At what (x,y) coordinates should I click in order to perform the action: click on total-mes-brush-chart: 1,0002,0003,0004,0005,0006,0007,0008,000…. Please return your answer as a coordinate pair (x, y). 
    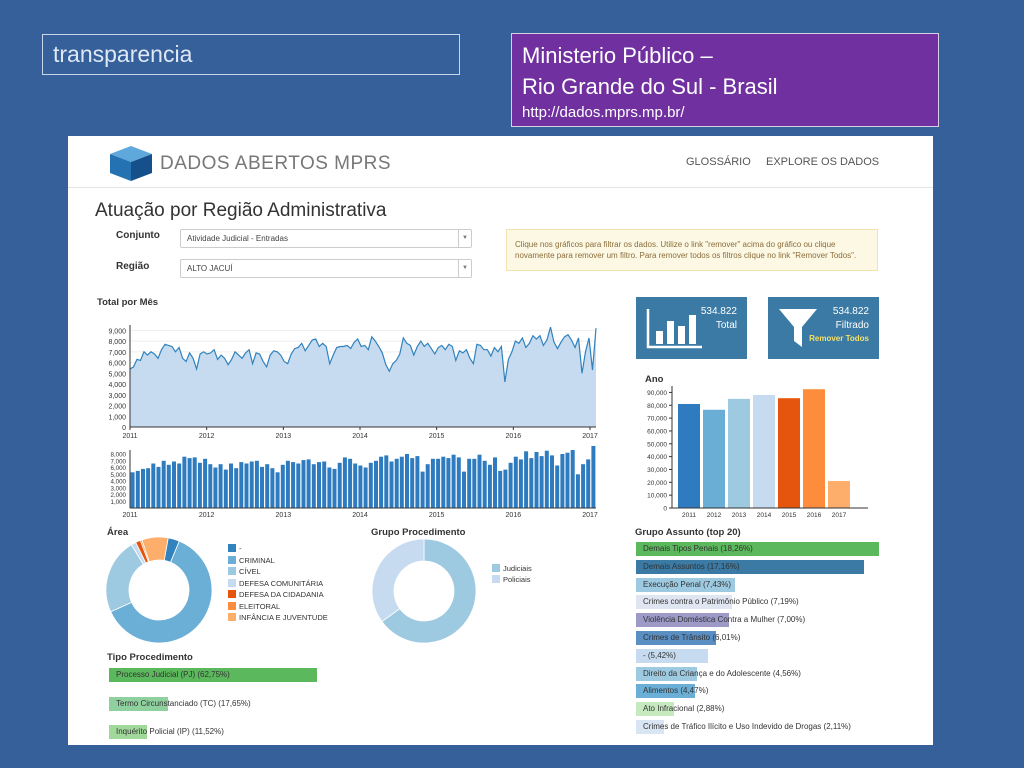
    Looking at the image, I should click on (348, 483).